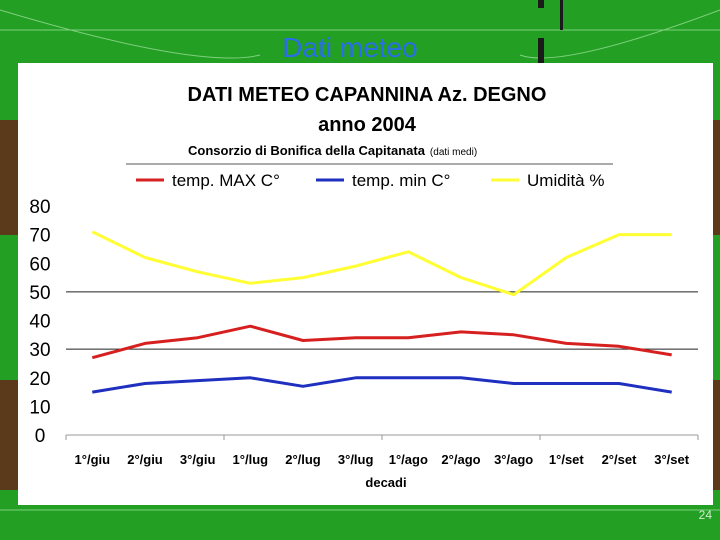 The height and width of the screenshot is (540, 720). Describe the element at coordinates (385, 482) in the screenshot. I see `x-axis-label: decadi` at that location.